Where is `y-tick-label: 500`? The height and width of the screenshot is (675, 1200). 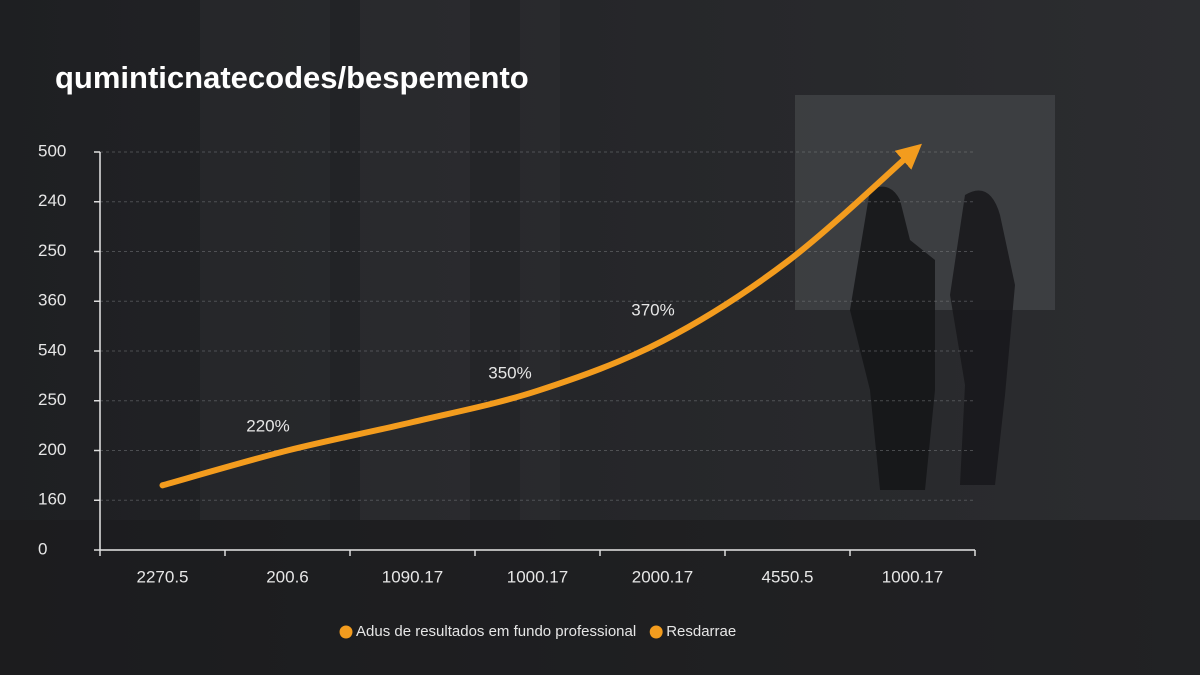 y-tick-label: 500 is located at coordinates (52, 150).